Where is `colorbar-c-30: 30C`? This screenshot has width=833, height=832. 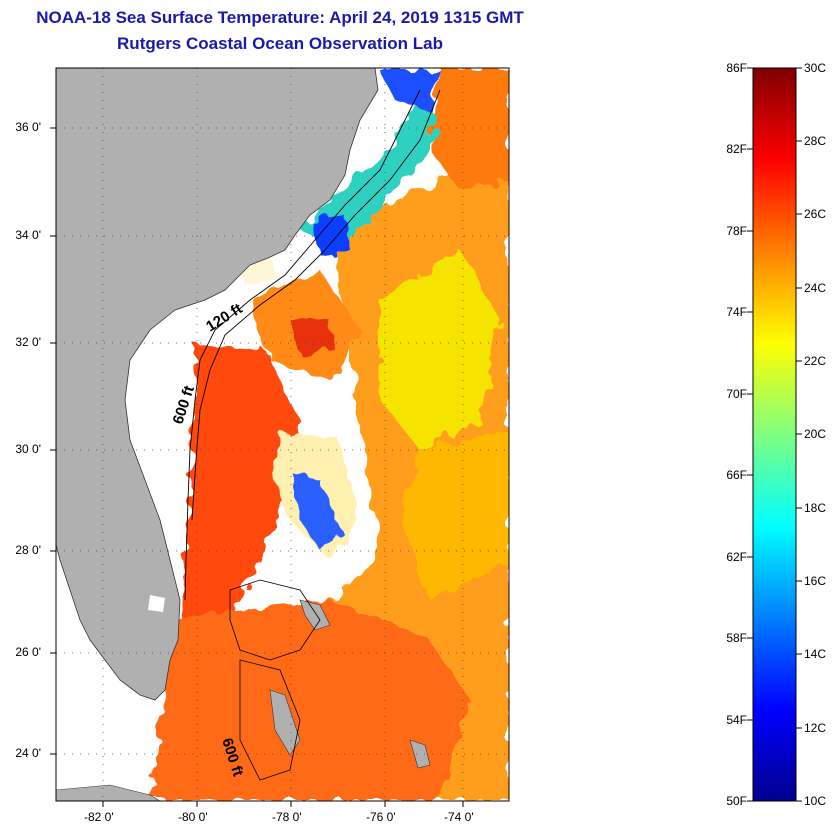
colorbar-c-30: 30C is located at coordinates (815, 68).